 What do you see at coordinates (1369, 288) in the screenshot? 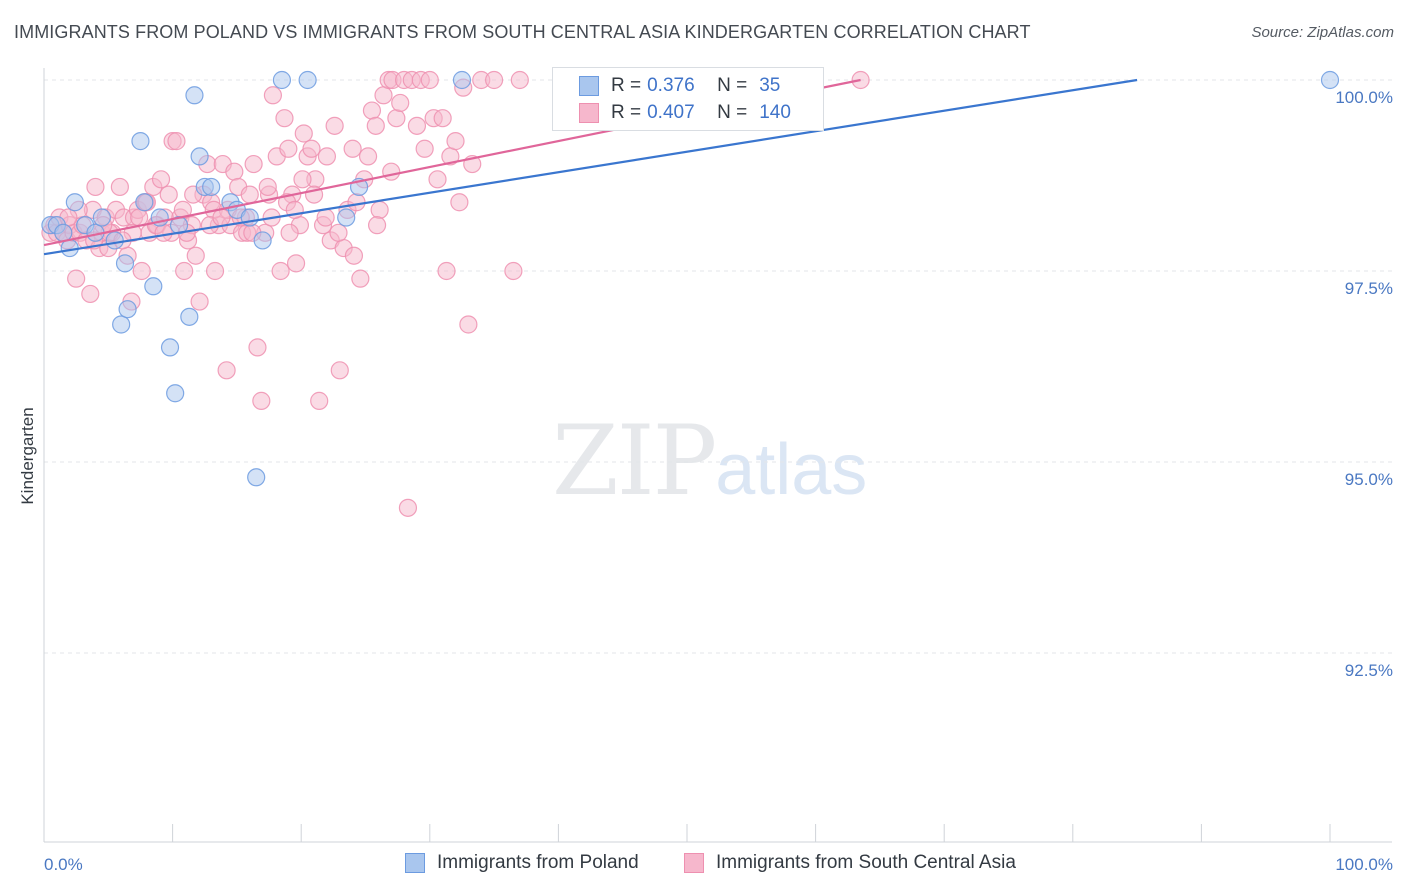
I see `y-tick-label: 97.5%` at bounding box center [1369, 288].